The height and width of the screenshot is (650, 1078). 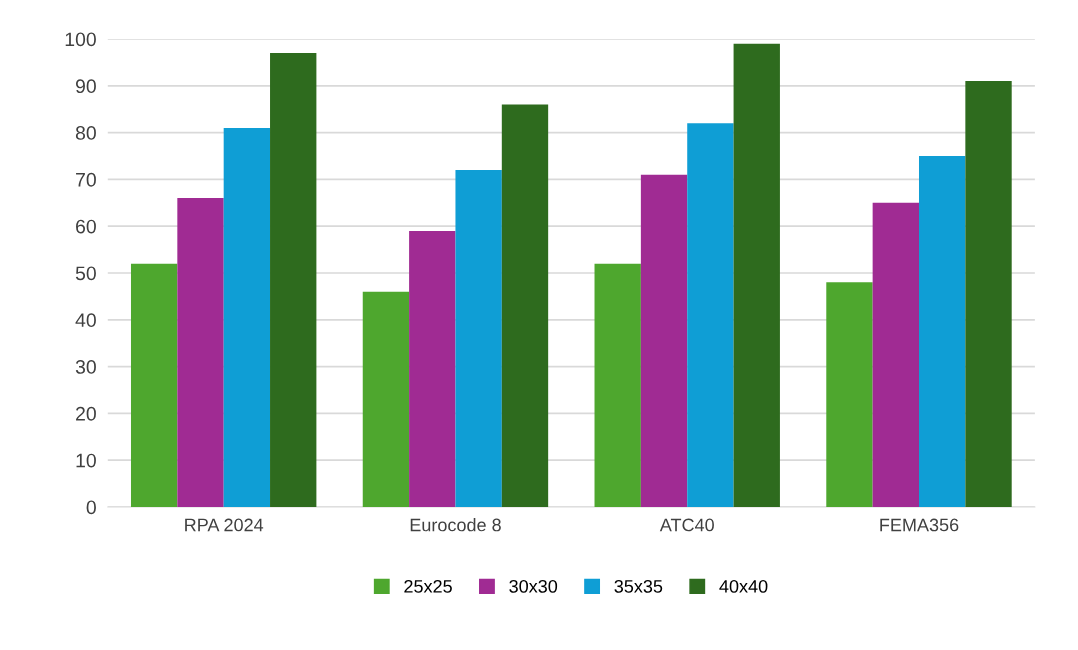 I want to click on y-tick-label: 30, so click(x=85, y=367).